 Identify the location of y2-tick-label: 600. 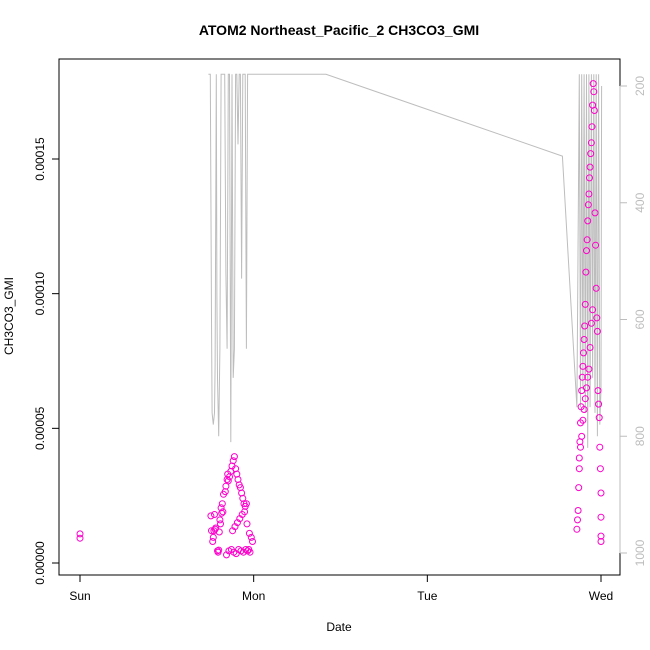
(640, 319).